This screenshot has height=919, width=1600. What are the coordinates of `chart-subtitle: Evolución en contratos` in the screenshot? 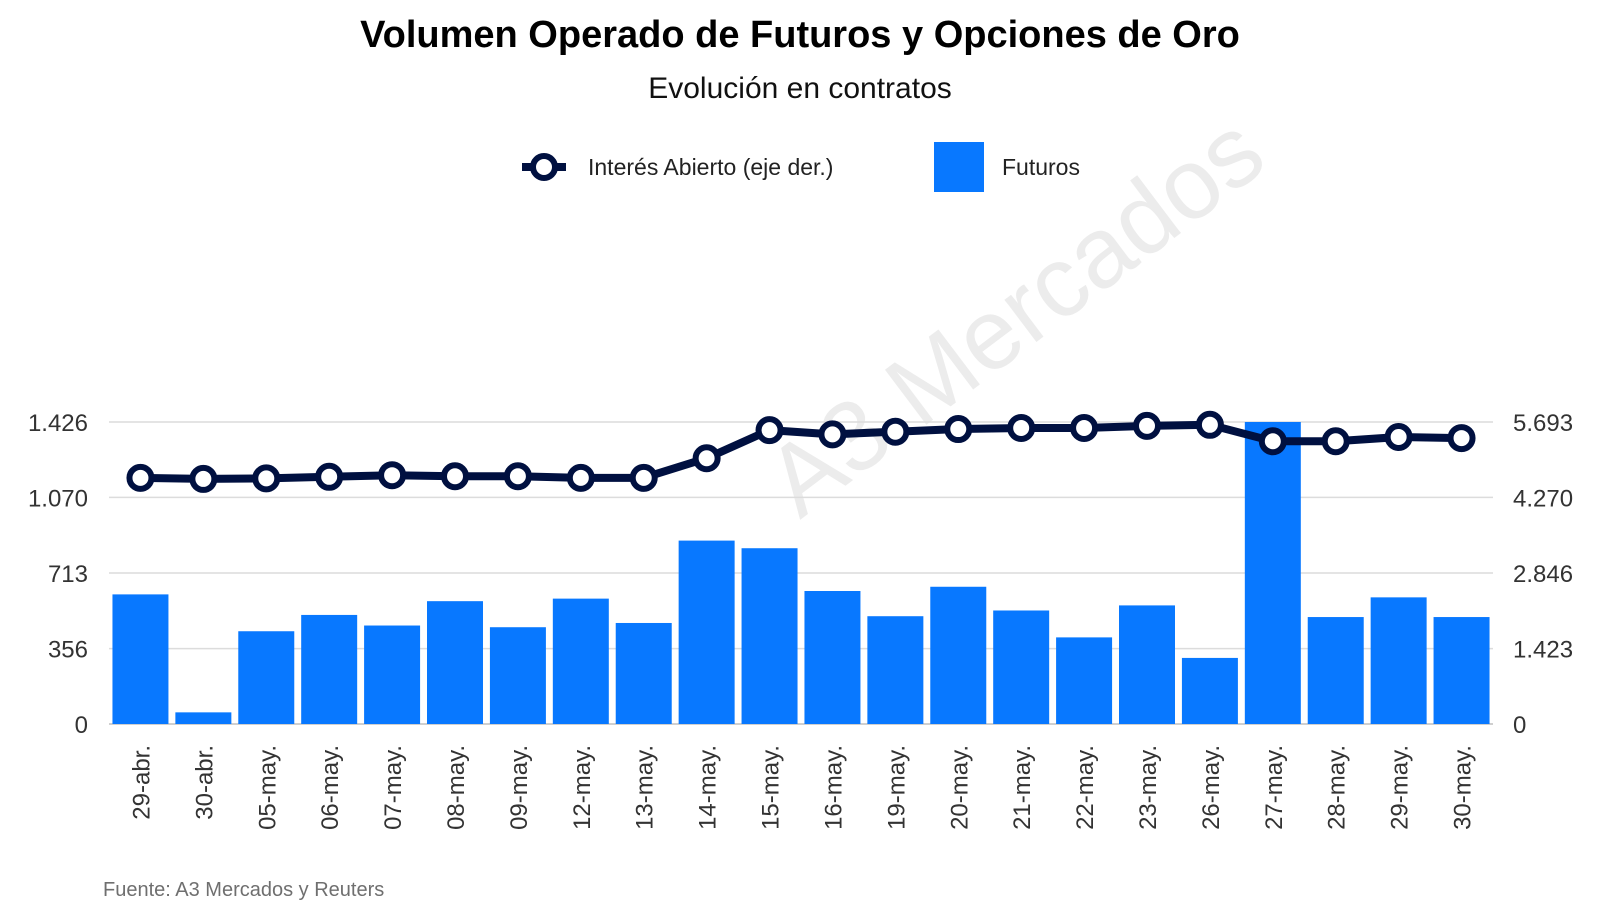 It's located at (800, 88).